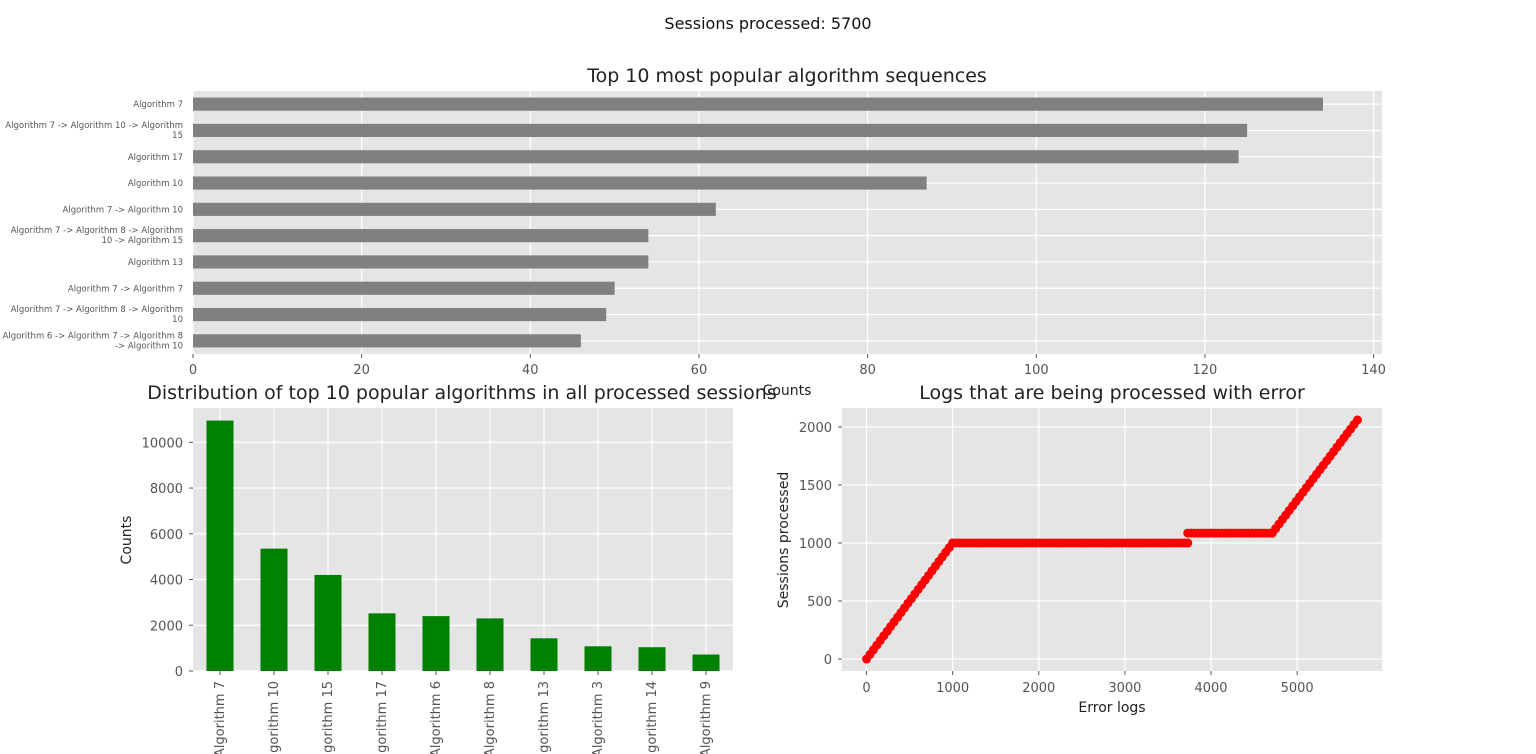  I want to click on top-chart-x-tick-label: 20, so click(361, 370).